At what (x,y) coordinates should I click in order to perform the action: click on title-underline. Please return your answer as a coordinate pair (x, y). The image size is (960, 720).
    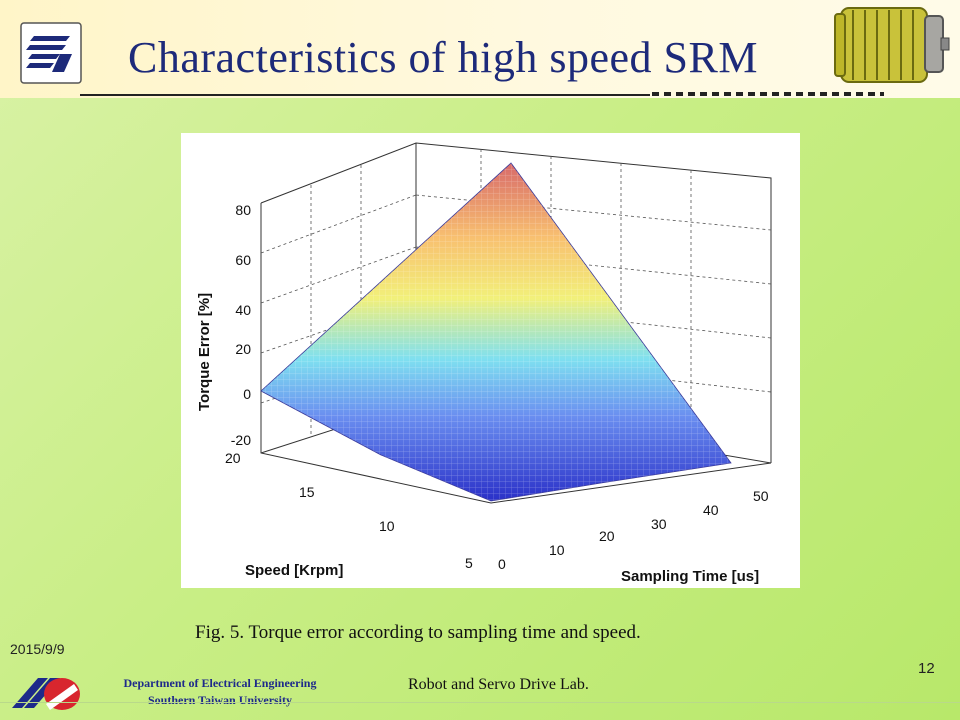
    Looking at the image, I should click on (365, 95).